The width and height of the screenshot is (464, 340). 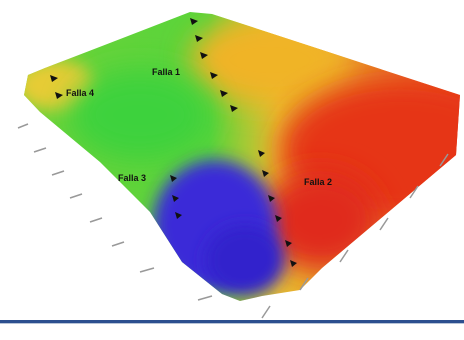 What do you see at coordinates (318, 182) in the screenshot?
I see `fault-label: Falla 2` at bounding box center [318, 182].